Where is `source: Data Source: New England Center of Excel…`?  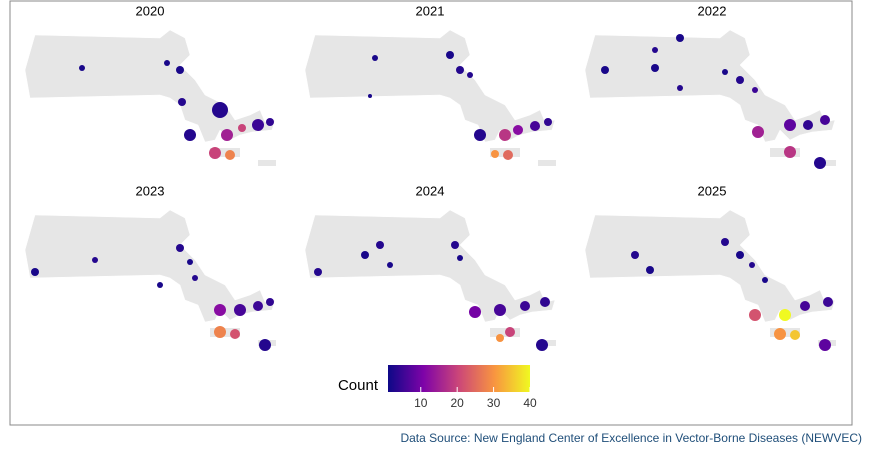
source: Data Source: New England Center of Excel… is located at coordinates (631, 438).